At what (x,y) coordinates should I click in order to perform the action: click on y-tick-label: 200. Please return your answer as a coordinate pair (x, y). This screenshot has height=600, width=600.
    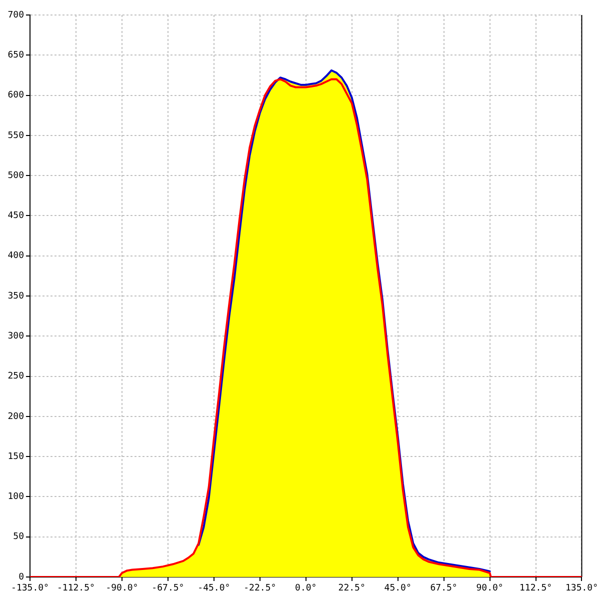
    Looking at the image, I should click on (16, 417).